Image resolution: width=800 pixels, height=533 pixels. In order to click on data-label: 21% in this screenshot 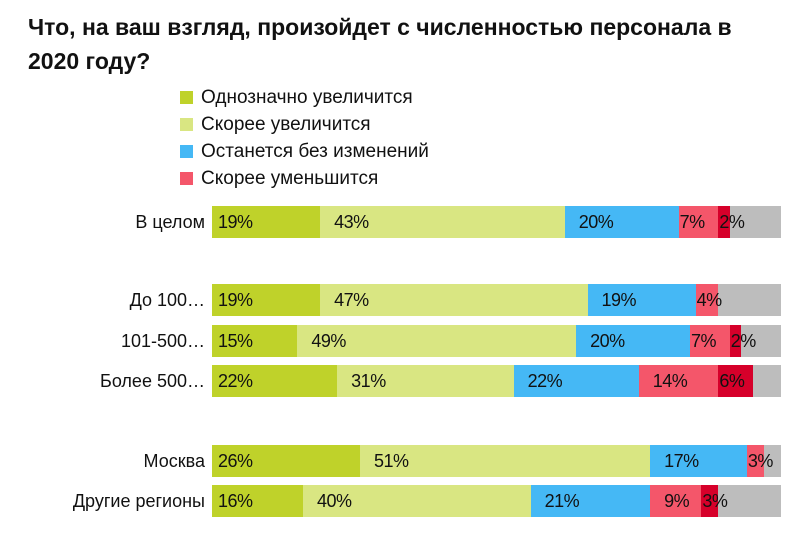, I will do `click(562, 501)`.